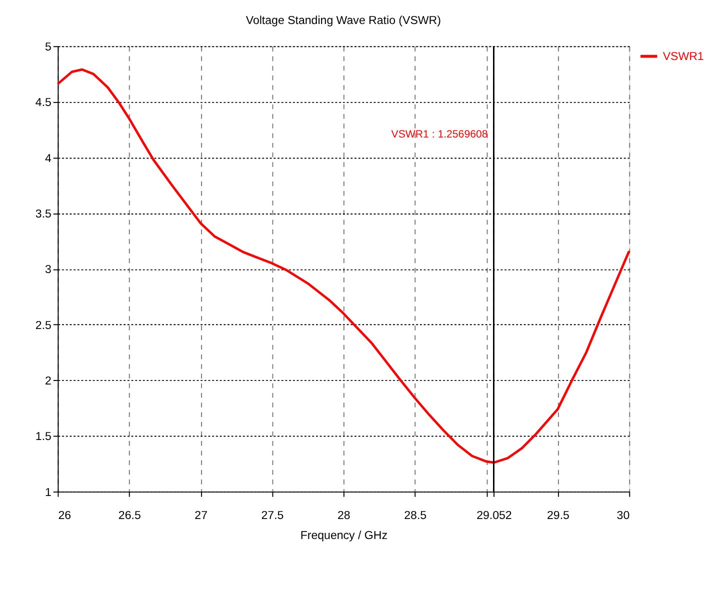  Describe the element at coordinates (683, 57) in the screenshot. I see `legend-label: VSWR1` at that location.